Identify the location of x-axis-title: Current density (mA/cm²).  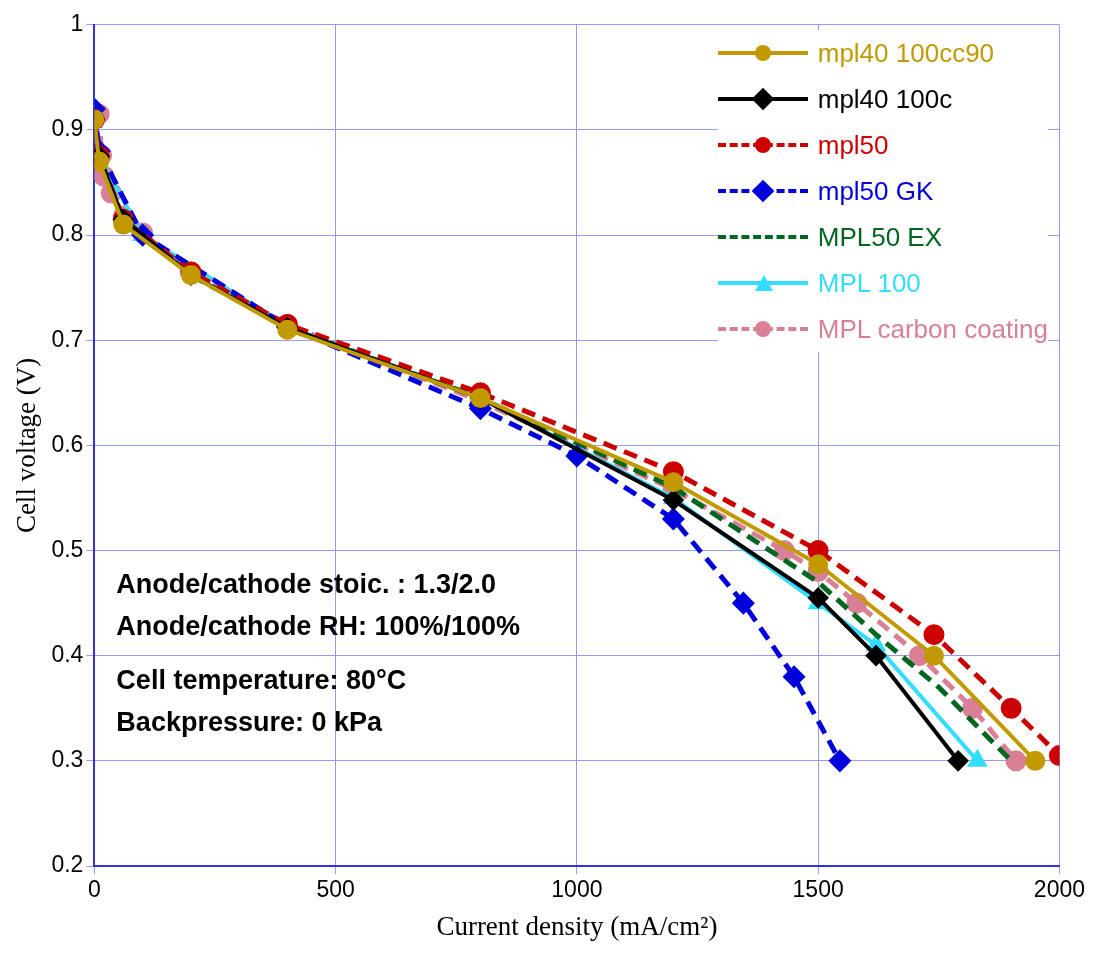
(577, 925).